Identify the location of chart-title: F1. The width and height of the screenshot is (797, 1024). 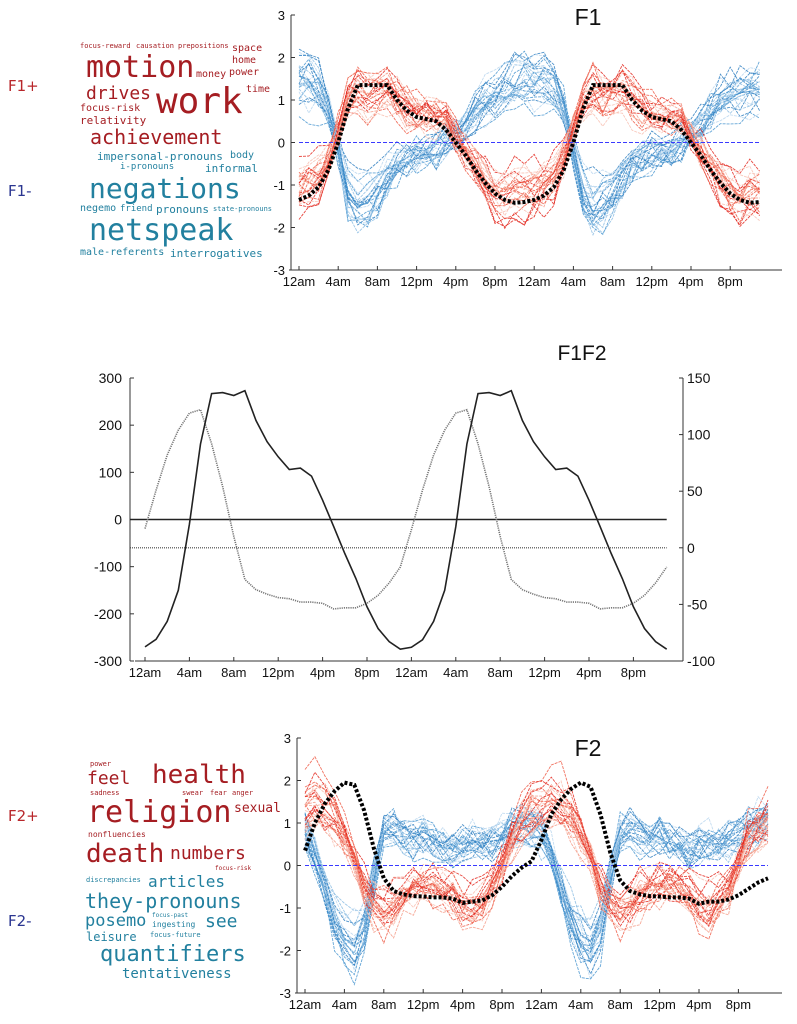
(588, 17).